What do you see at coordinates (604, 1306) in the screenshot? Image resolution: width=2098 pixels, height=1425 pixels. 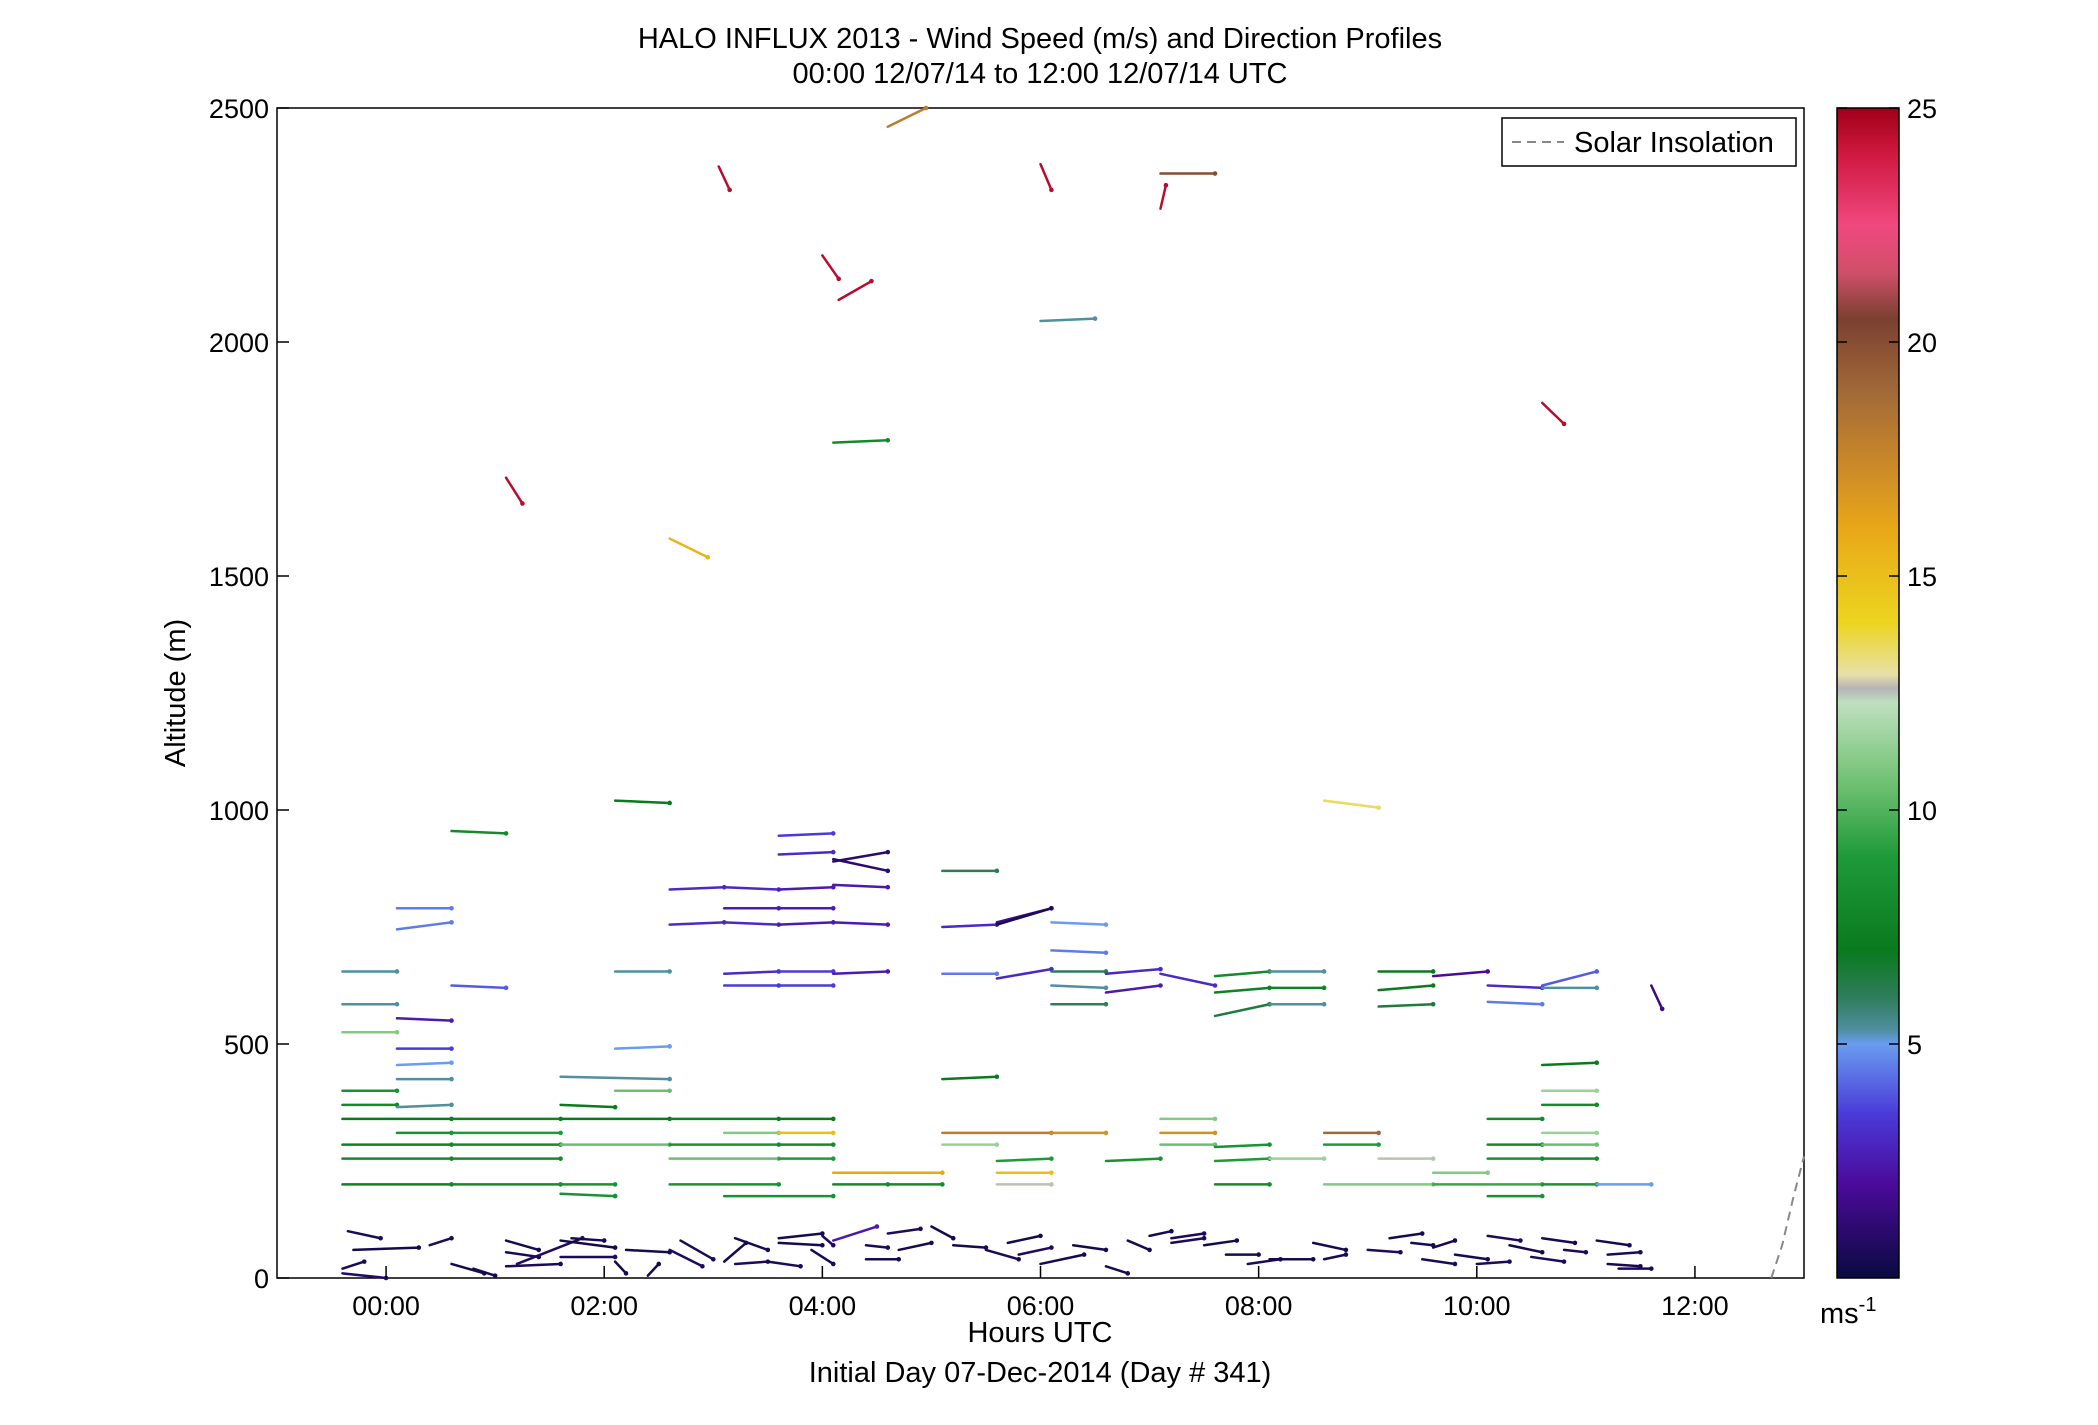 I see `x-tick-label: 02:00` at bounding box center [604, 1306].